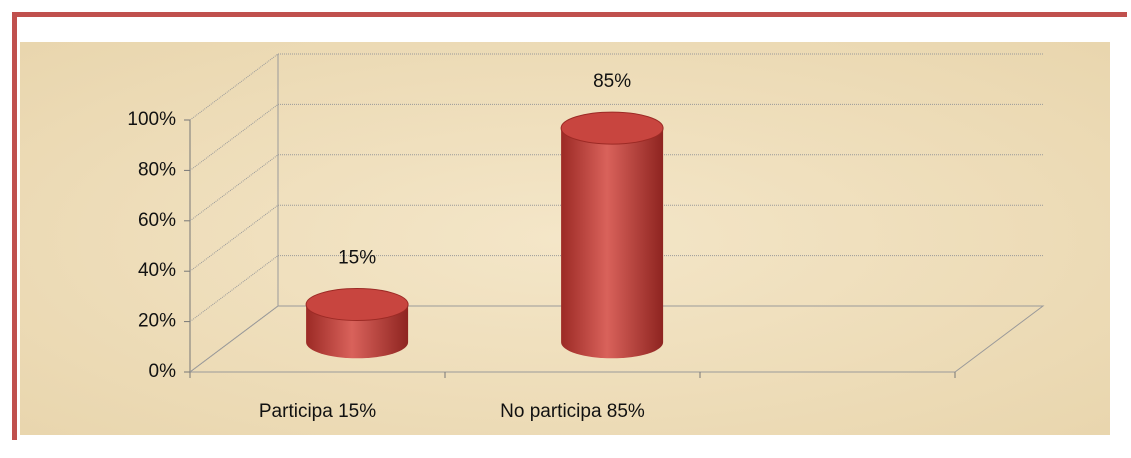  Describe the element at coordinates (569, 14) in the screenshot. I see `frame-top` at that location.